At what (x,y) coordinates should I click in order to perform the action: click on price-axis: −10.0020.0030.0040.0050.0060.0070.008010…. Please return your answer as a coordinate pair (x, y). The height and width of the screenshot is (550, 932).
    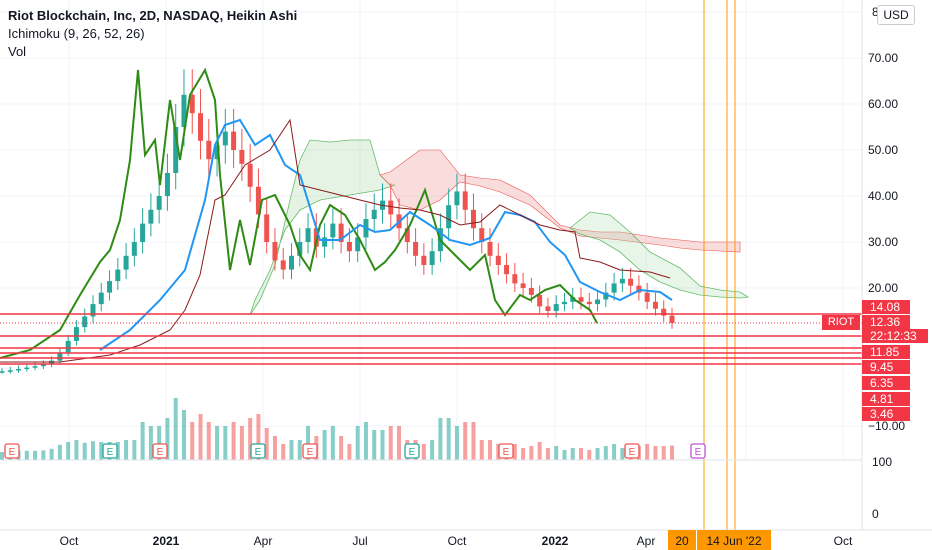
    Looking at the image, I should click on (886, 263).